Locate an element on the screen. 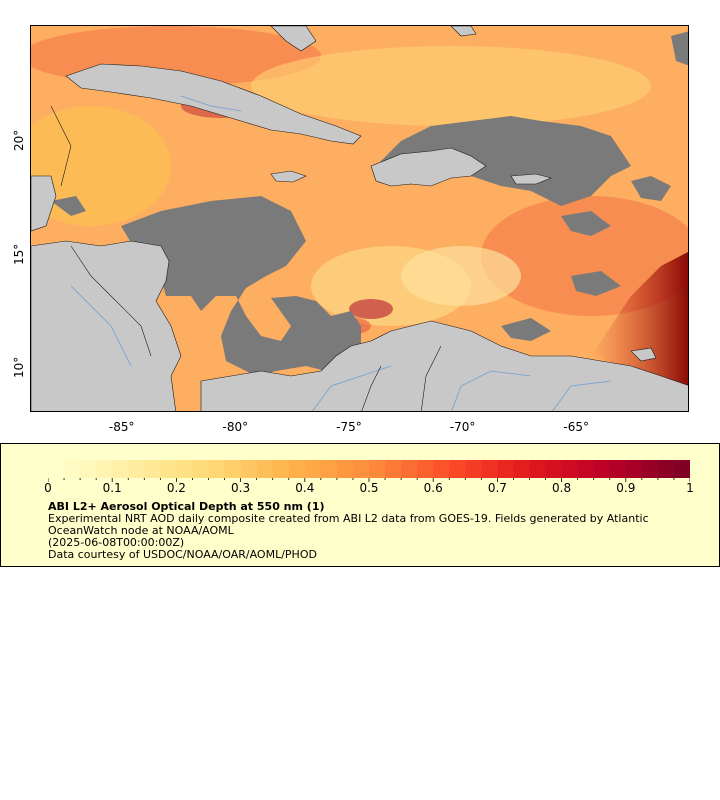 This screenshot has height=800, width=720. x-tick-label: -75° is located at coordinates (349, 427).